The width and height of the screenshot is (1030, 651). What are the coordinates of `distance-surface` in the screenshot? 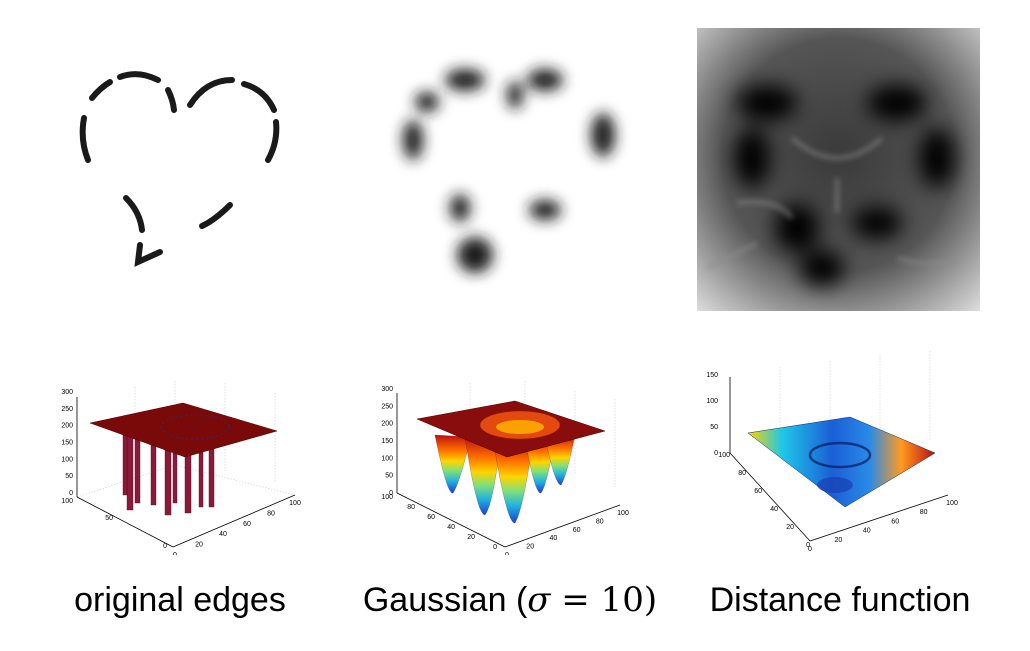 It's located at (841, 462).